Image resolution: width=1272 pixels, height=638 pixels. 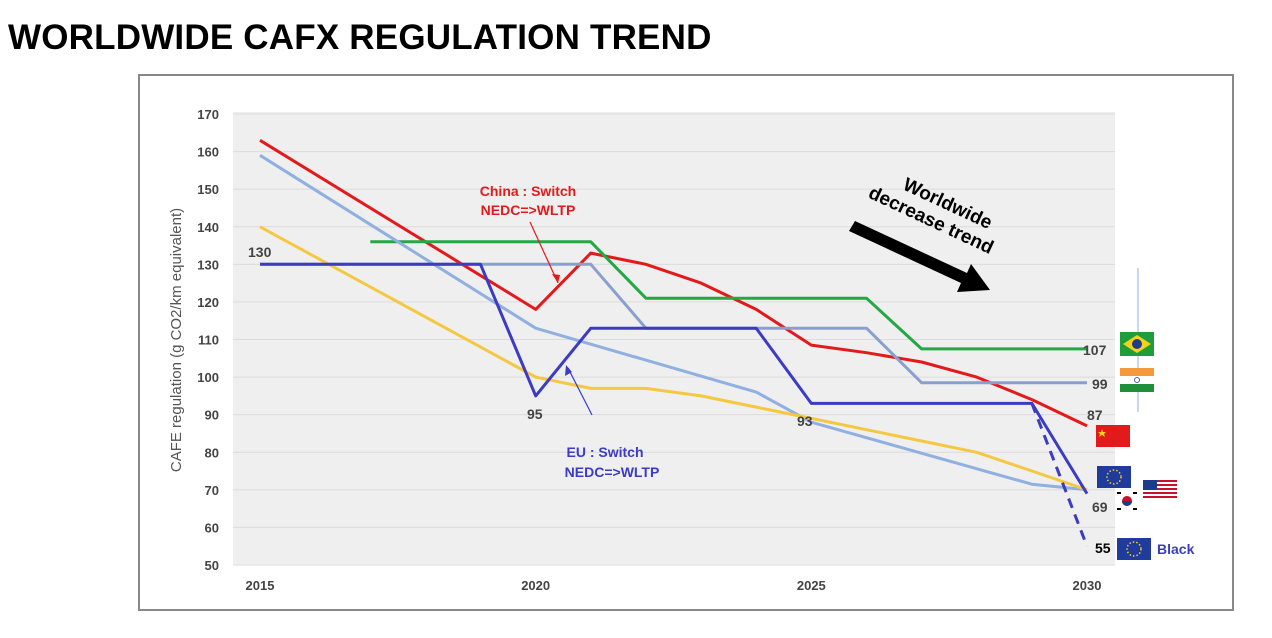 I want to click on value-label-93: 93, so click(x=805, y=421).